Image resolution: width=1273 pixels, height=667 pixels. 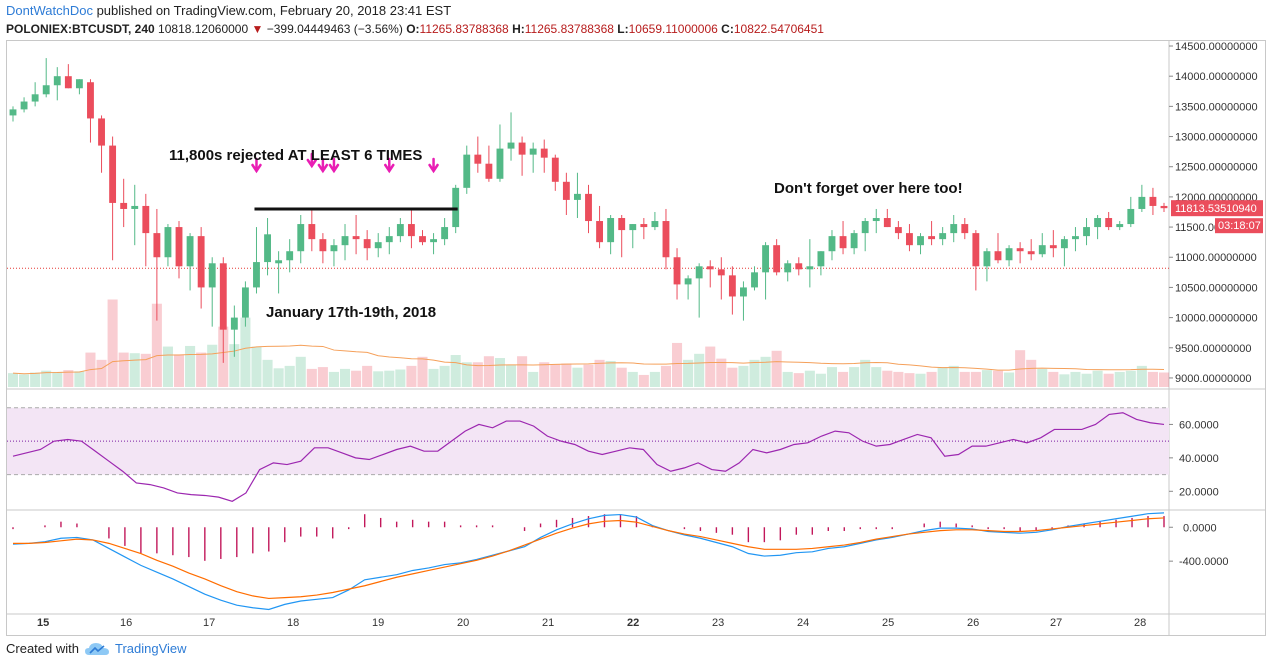 What do you see at coordinates (1204, 562) in the screenshot?
I see `macd-tick-label: -400.0000` at bounding box center [1204, 562].